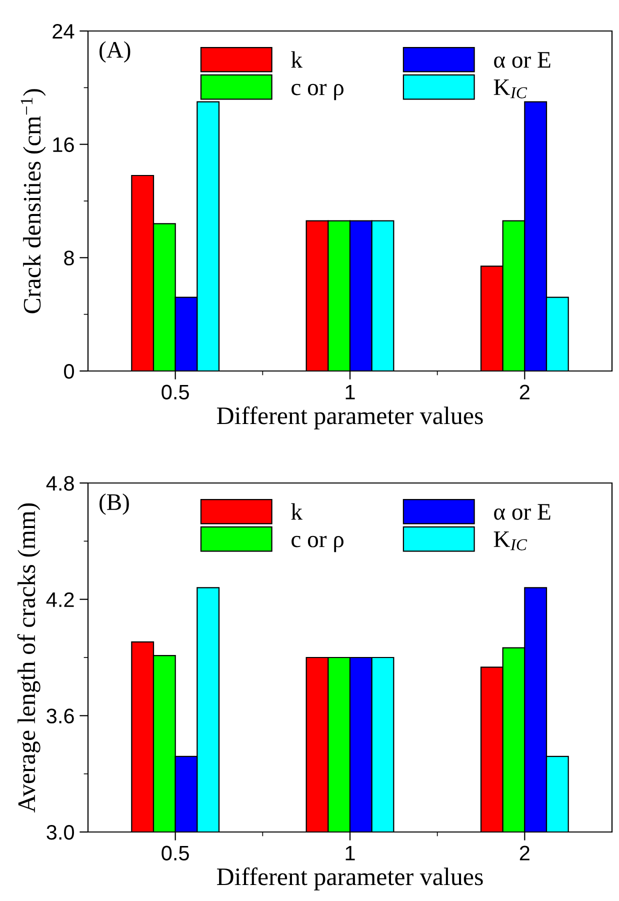 The width and height of the screenshot is (619, 901). I want to click on annotation: (A), so click(115, 52).